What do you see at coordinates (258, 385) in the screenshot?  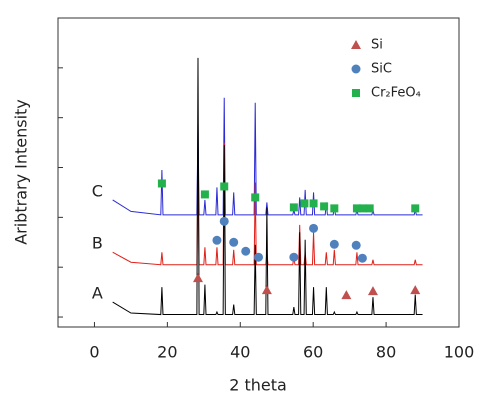 I see `x-axis-label: 2 theta` at bounding box center [258, 385].